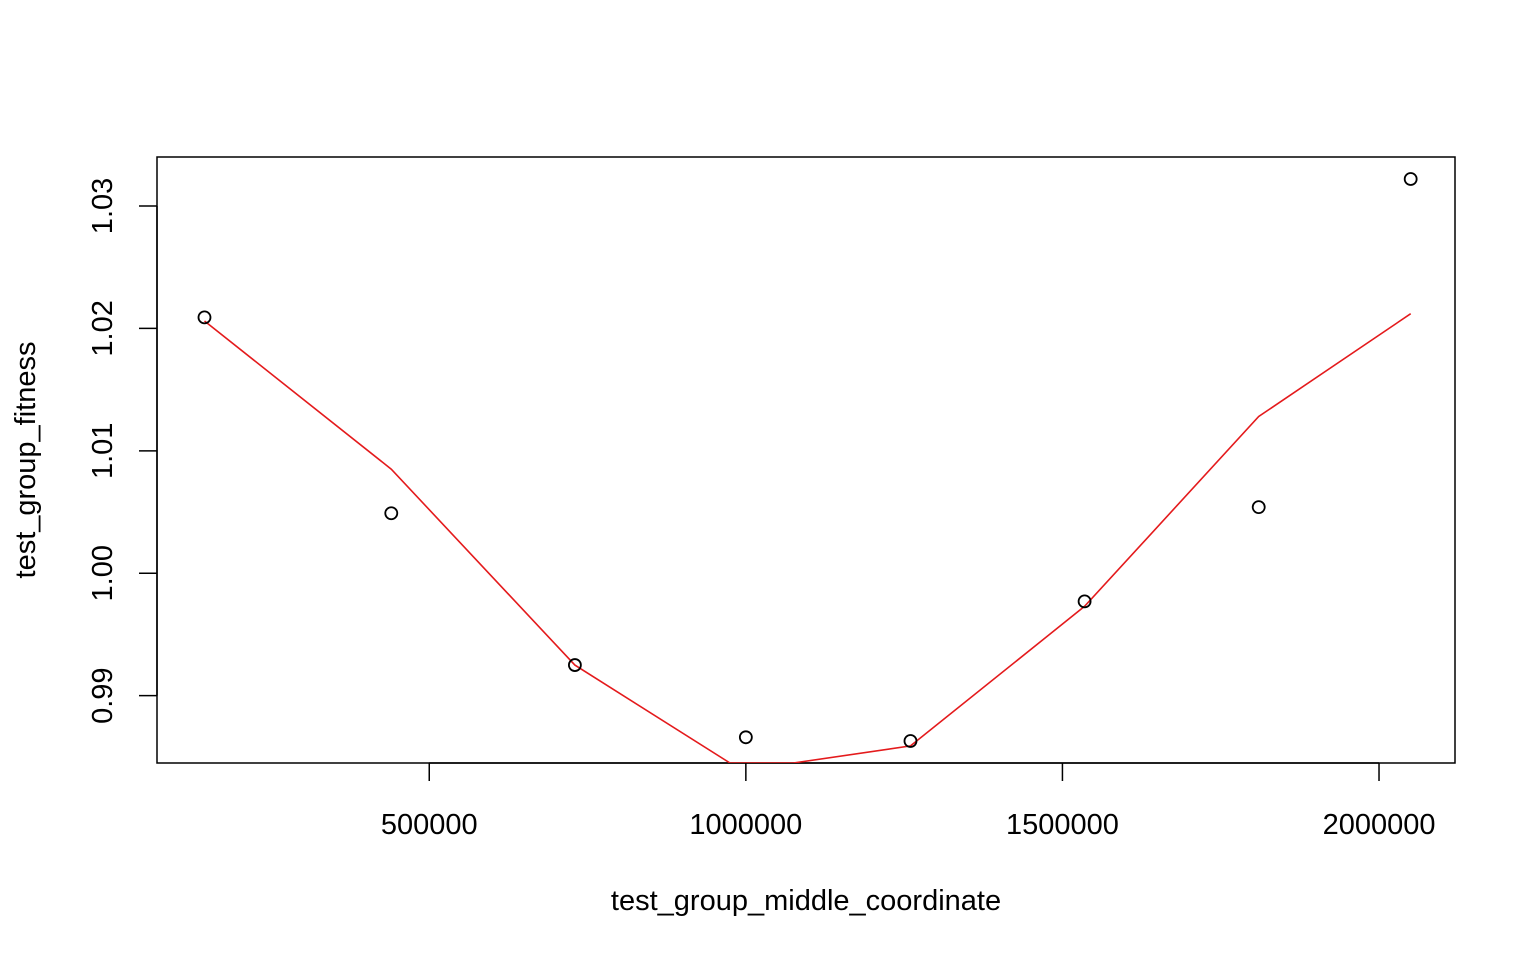  I want to click on x-tick-label: 500000, so click(429, 825).